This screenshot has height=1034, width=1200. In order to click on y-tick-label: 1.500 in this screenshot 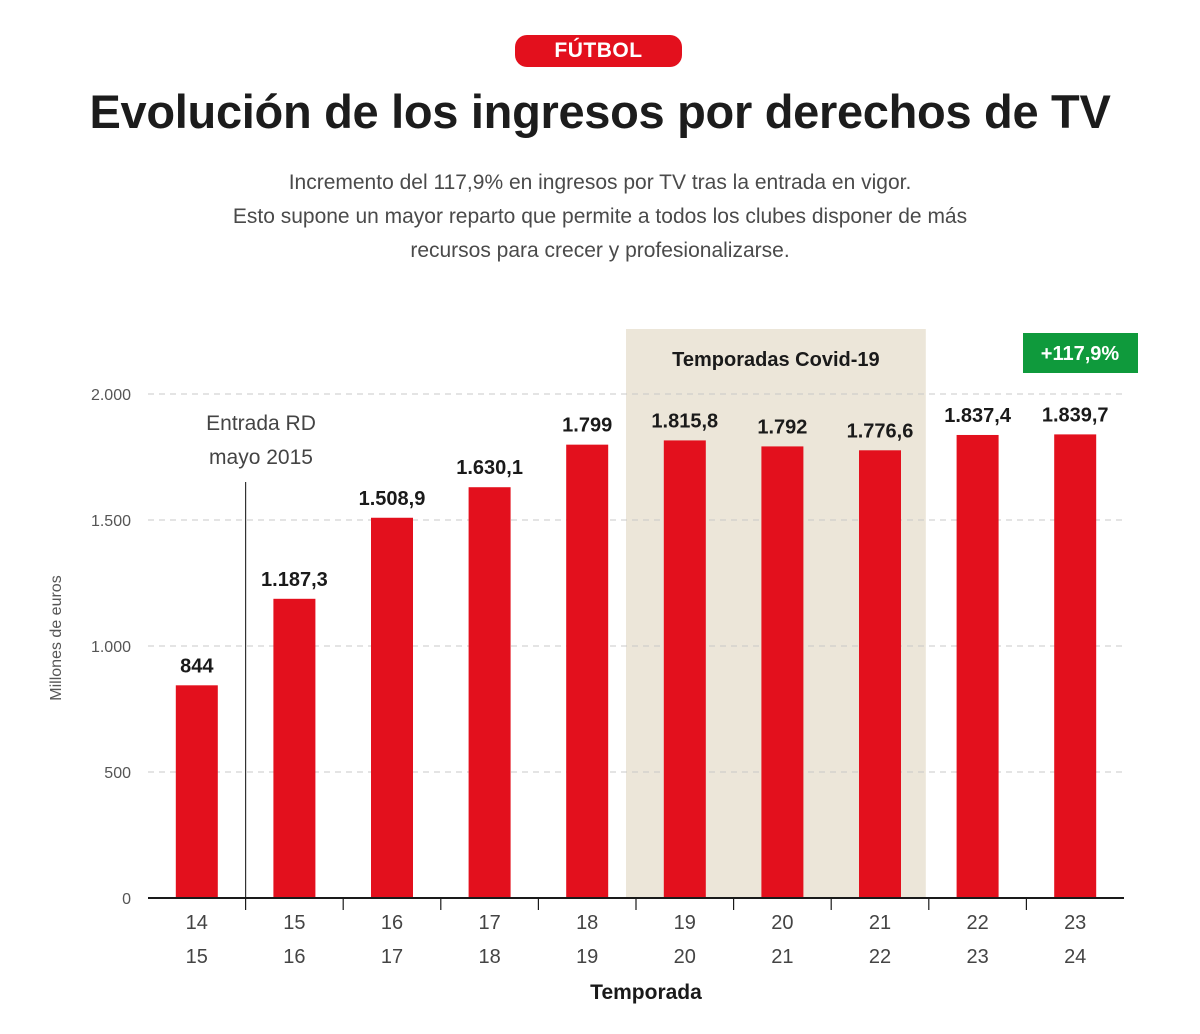, I will do `click(111, 521)`.